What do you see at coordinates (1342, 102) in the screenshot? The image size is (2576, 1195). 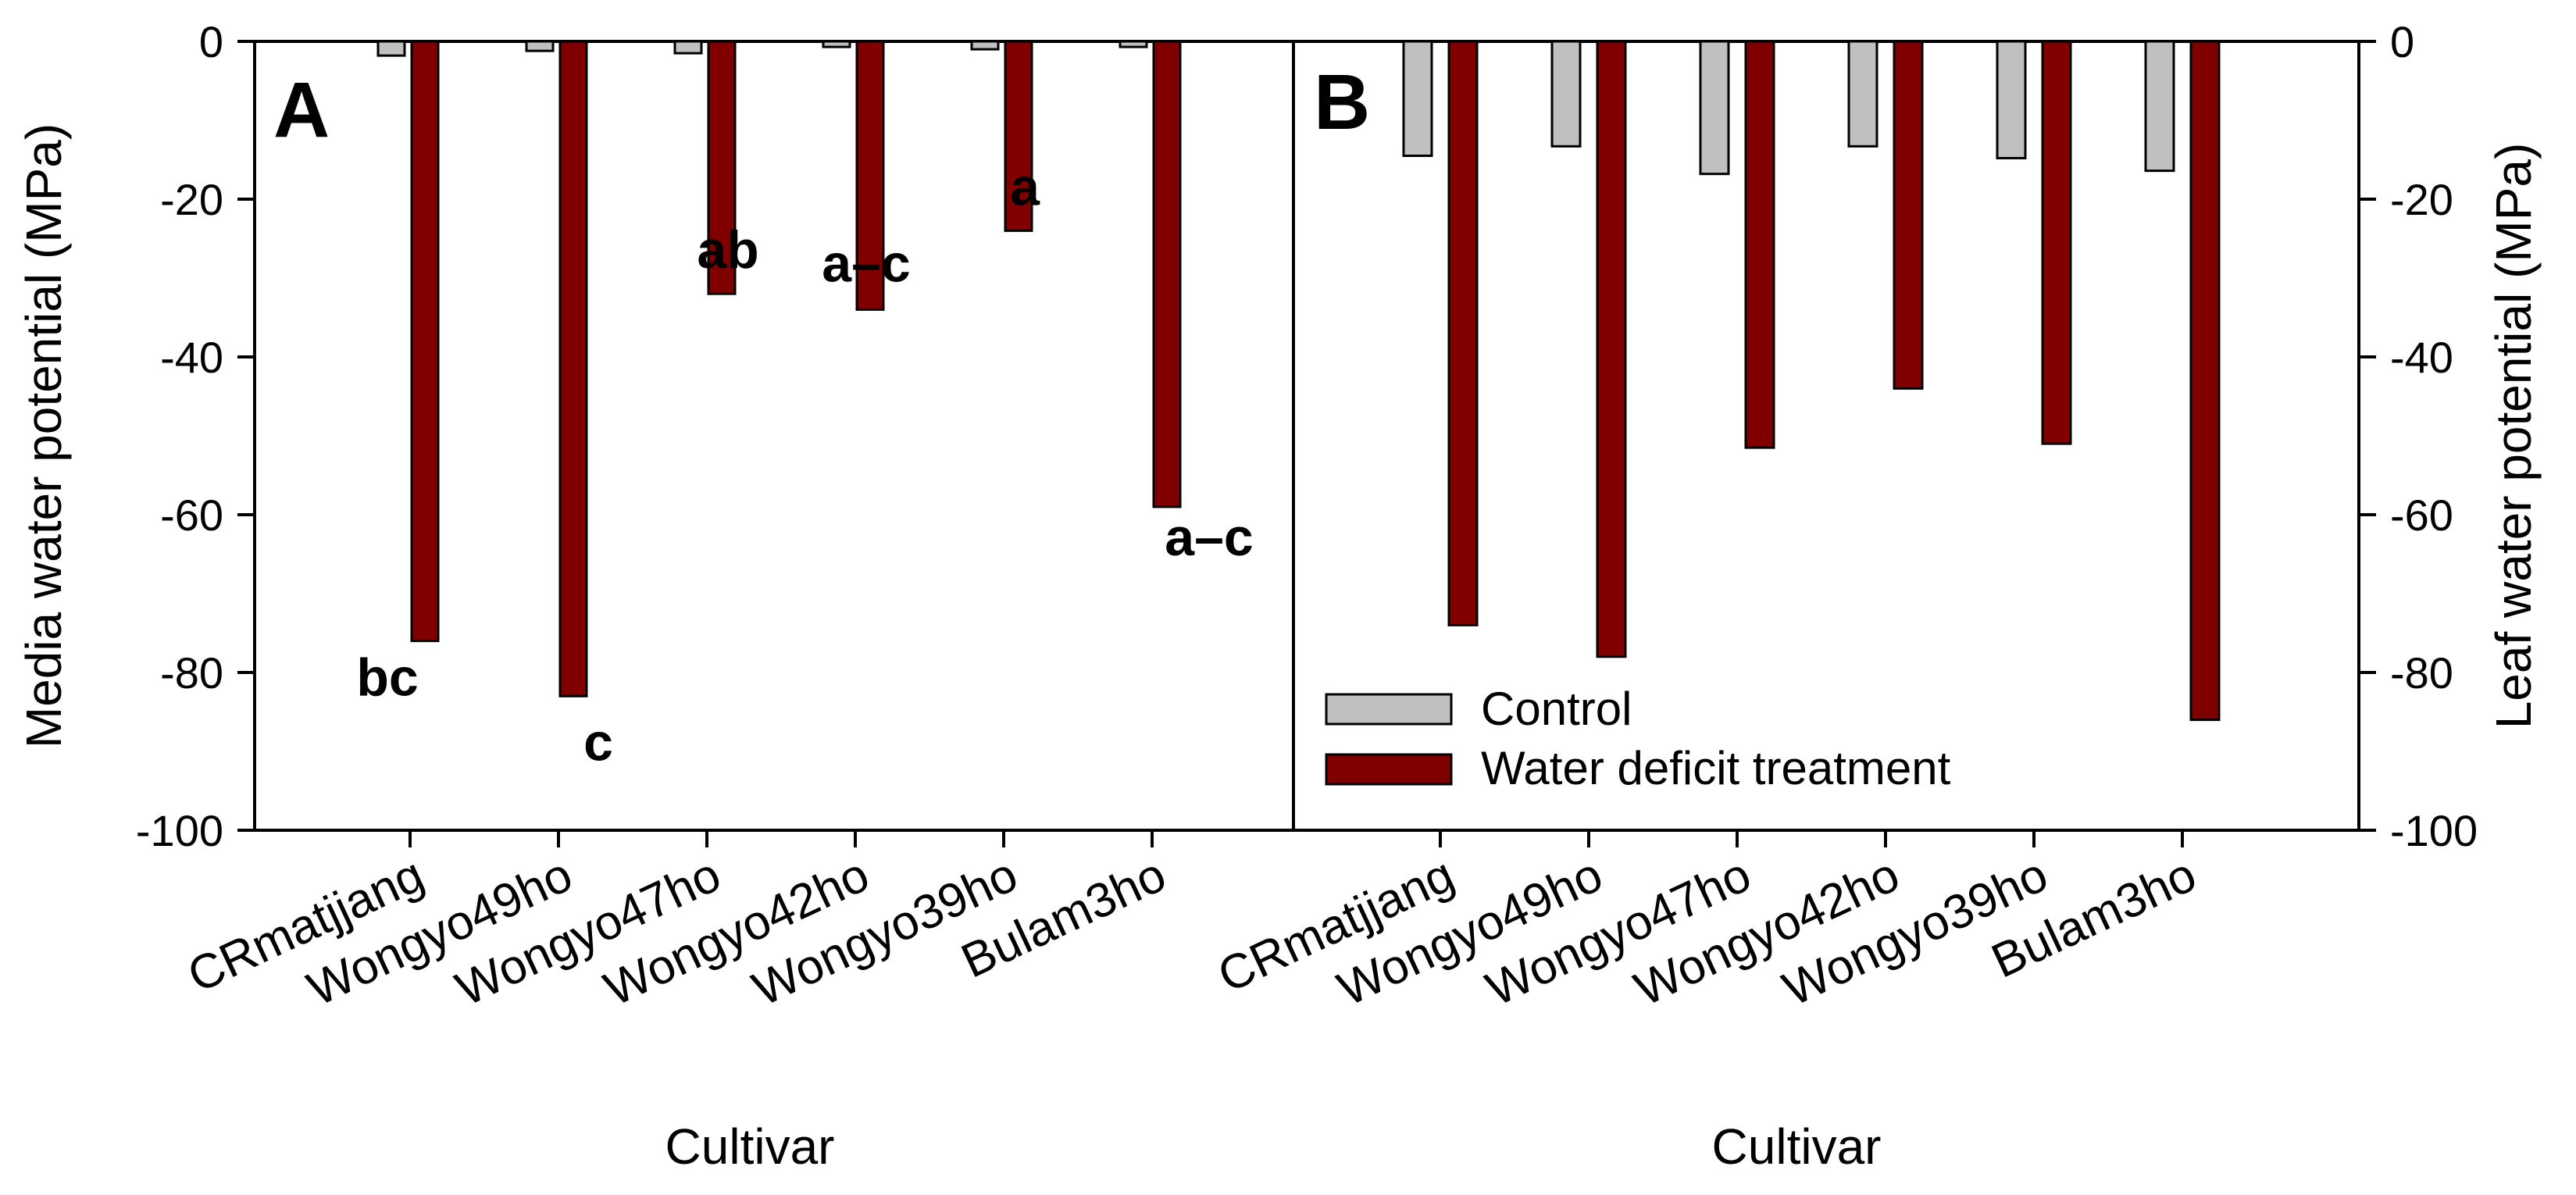 I see `panel-b-label: B` at bounding box center [1342, 102].